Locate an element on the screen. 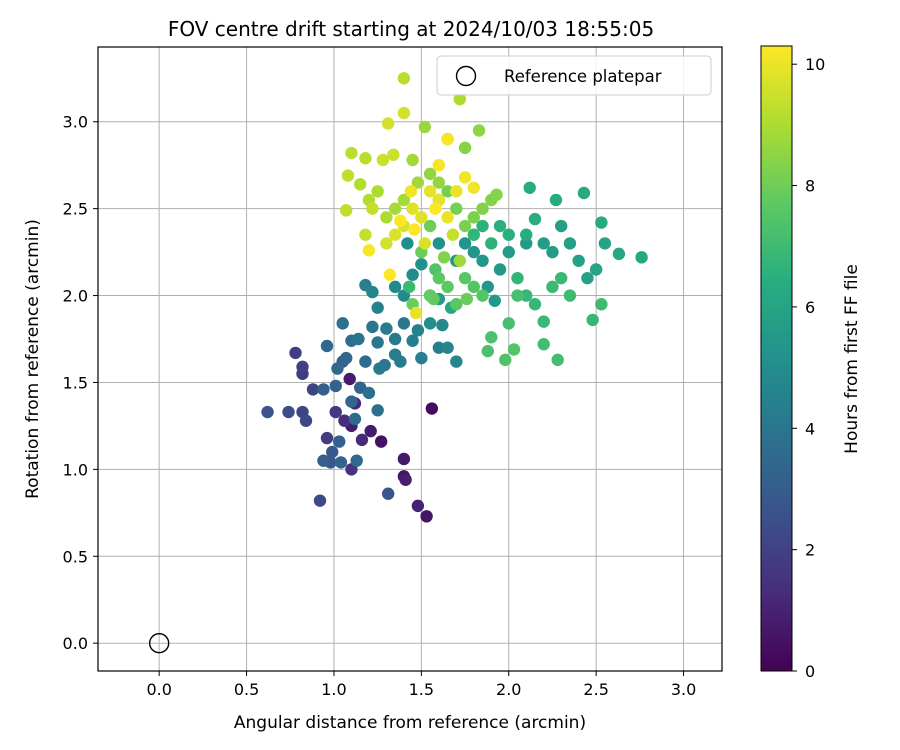 Image resolution: width=900 pixels, height=750 pixels. colorbar-tick-label: 10 is located at coordinates (815, 64).